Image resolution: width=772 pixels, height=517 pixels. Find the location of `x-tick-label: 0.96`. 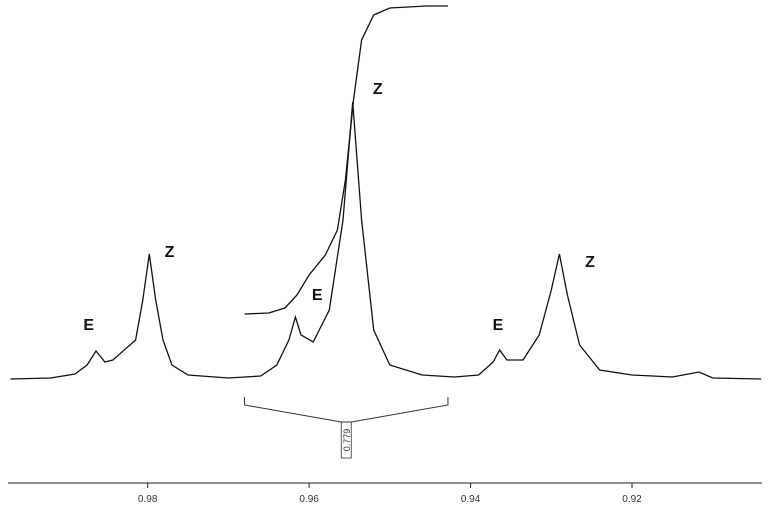

x-tick-label: 0.96 is located at coordinates (309, 499).